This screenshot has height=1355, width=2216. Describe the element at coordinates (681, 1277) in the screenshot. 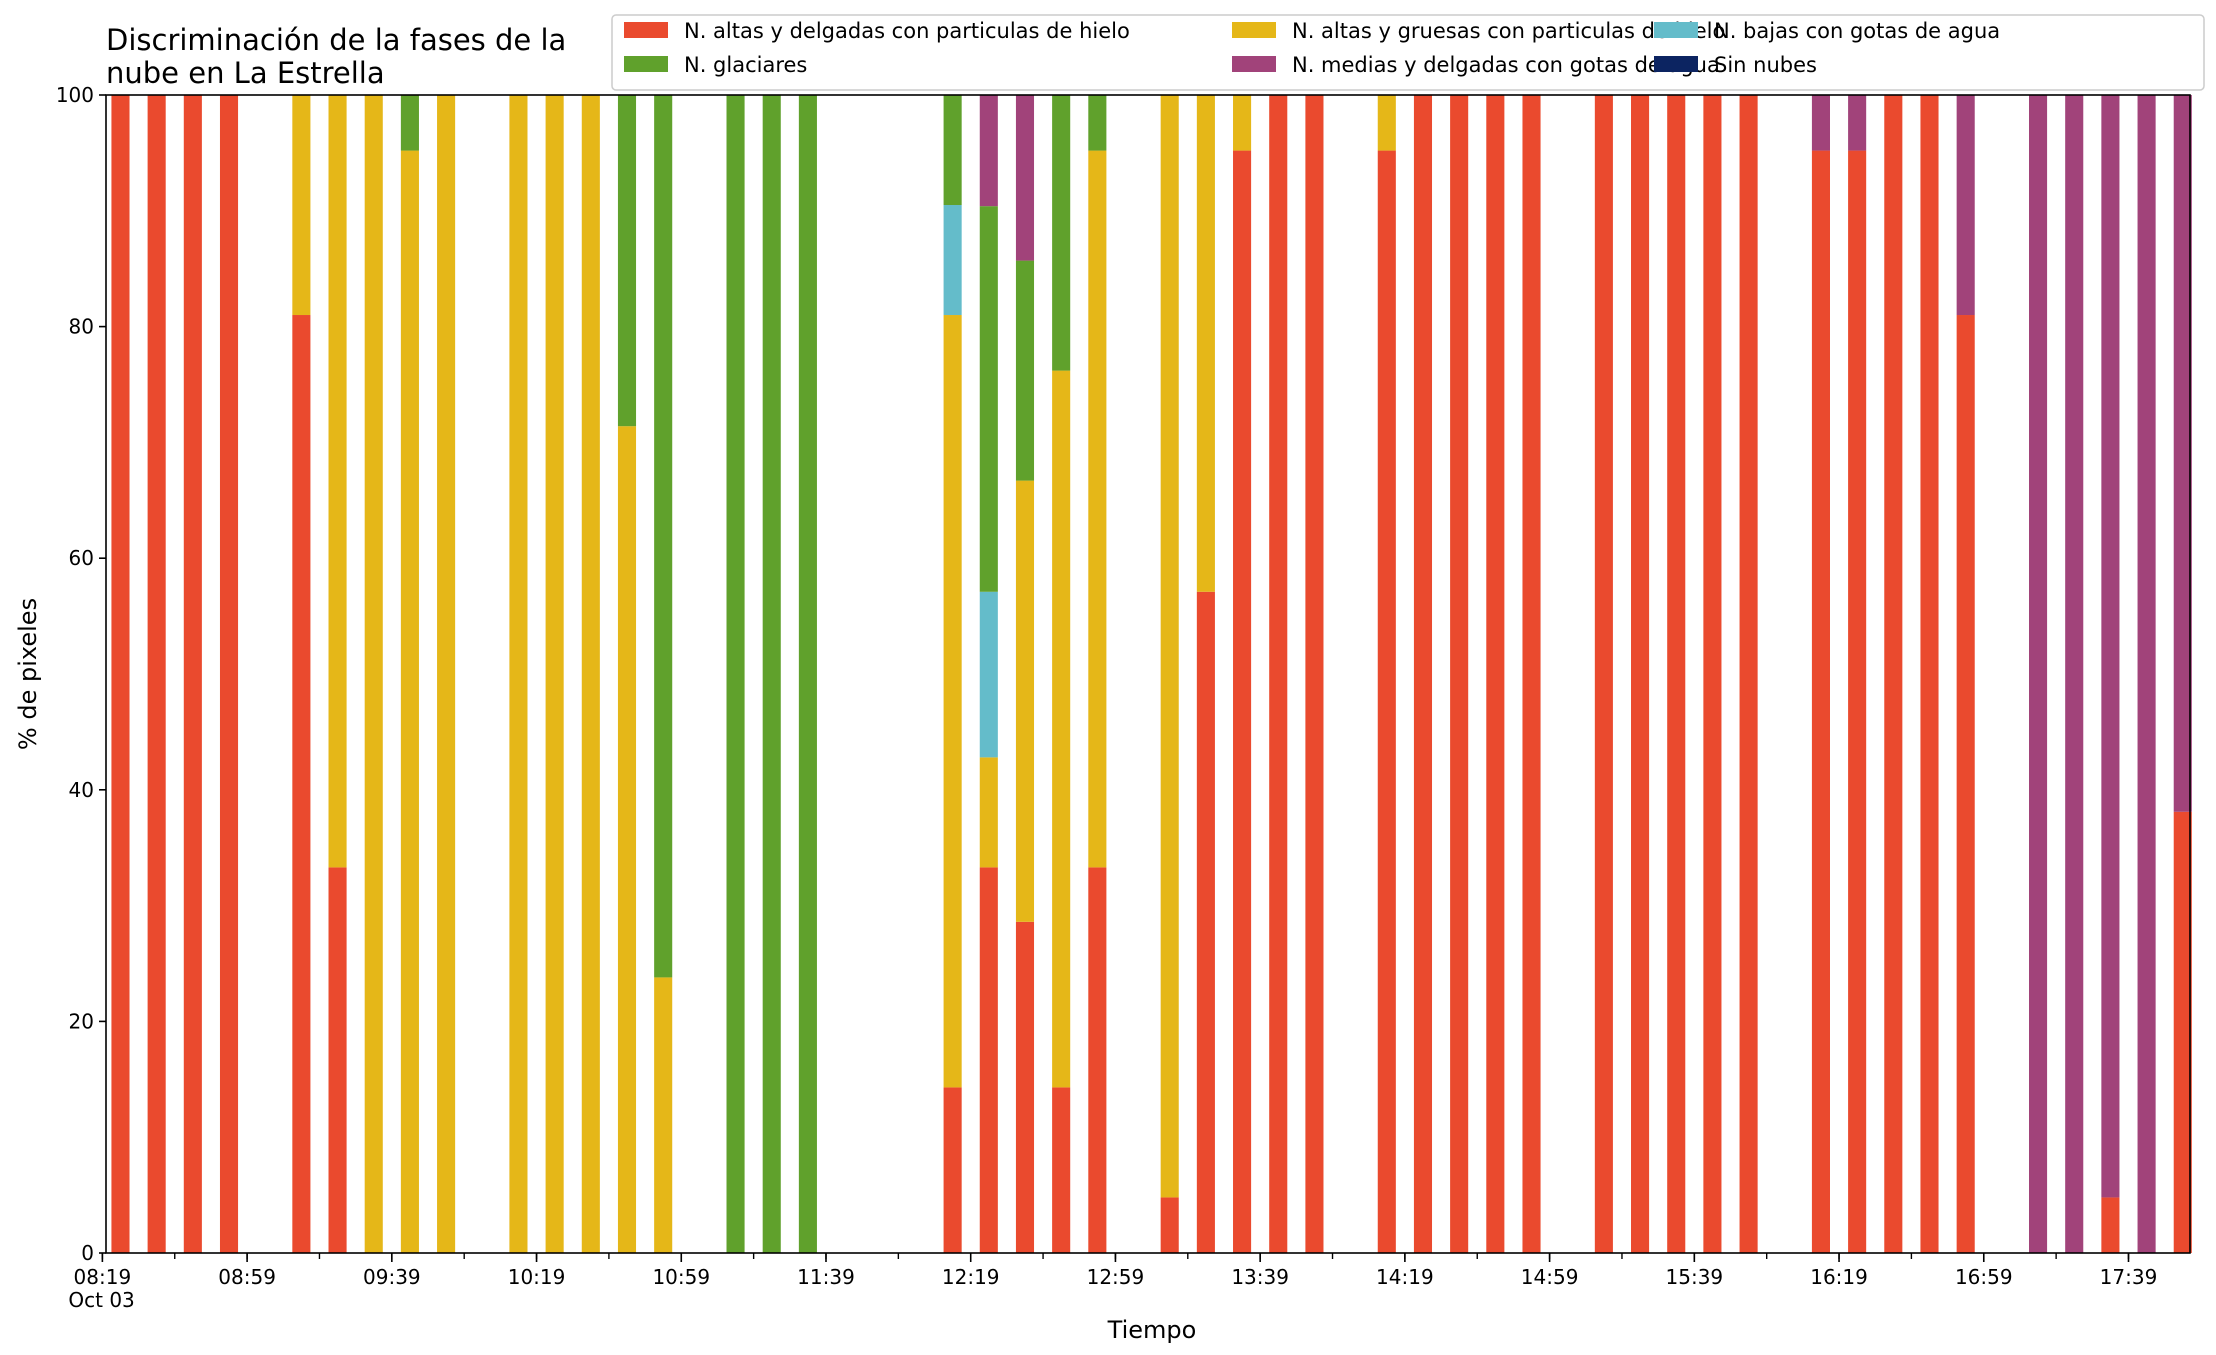

I see `x-tick-label: 10:59` at that location.